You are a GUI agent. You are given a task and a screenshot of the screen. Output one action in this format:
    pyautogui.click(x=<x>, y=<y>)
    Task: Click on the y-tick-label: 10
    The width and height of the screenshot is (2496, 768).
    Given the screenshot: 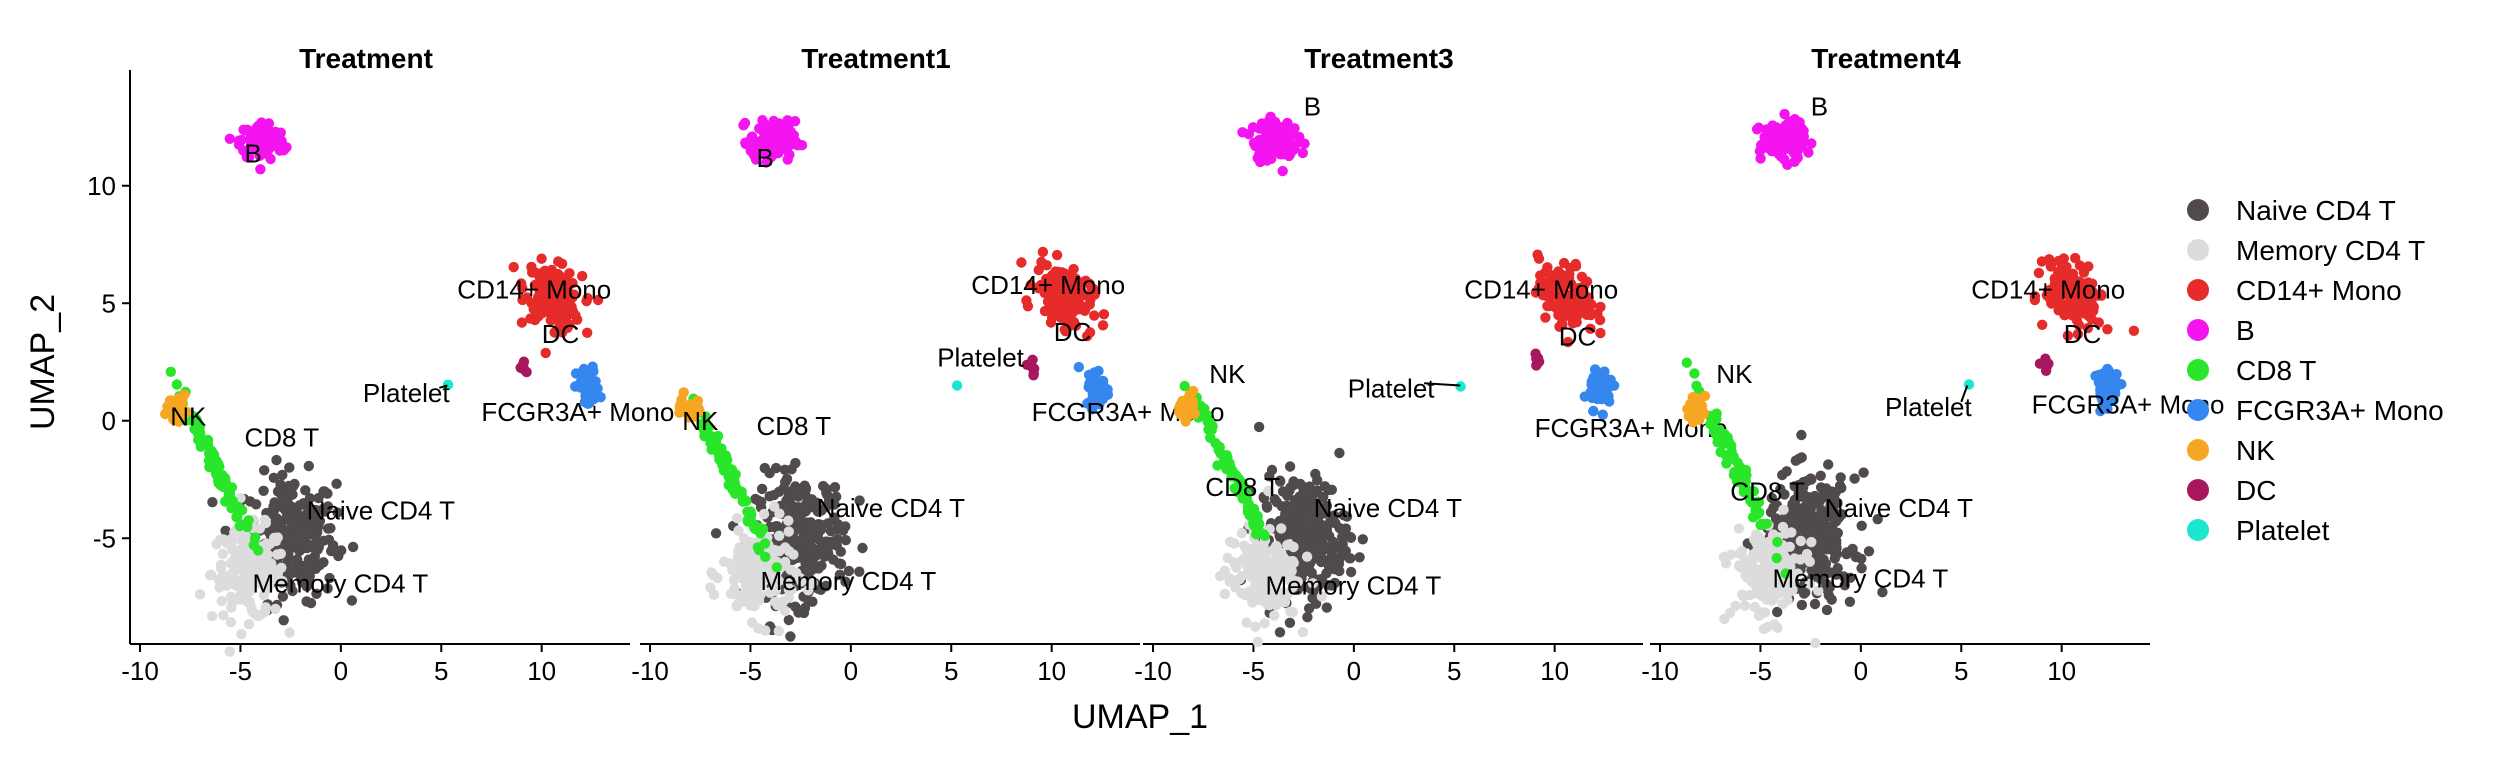 What is the action you would take?
    pyautogui.click(x=101, y=186)
    